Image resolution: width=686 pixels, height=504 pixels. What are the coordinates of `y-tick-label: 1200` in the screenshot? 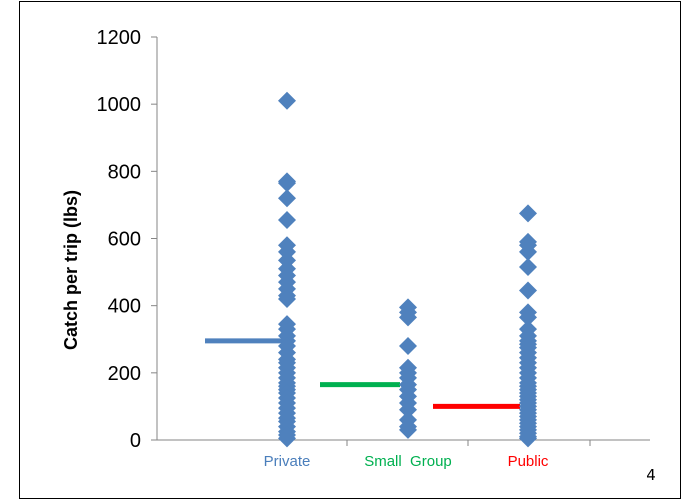 It's located at (119, 38).